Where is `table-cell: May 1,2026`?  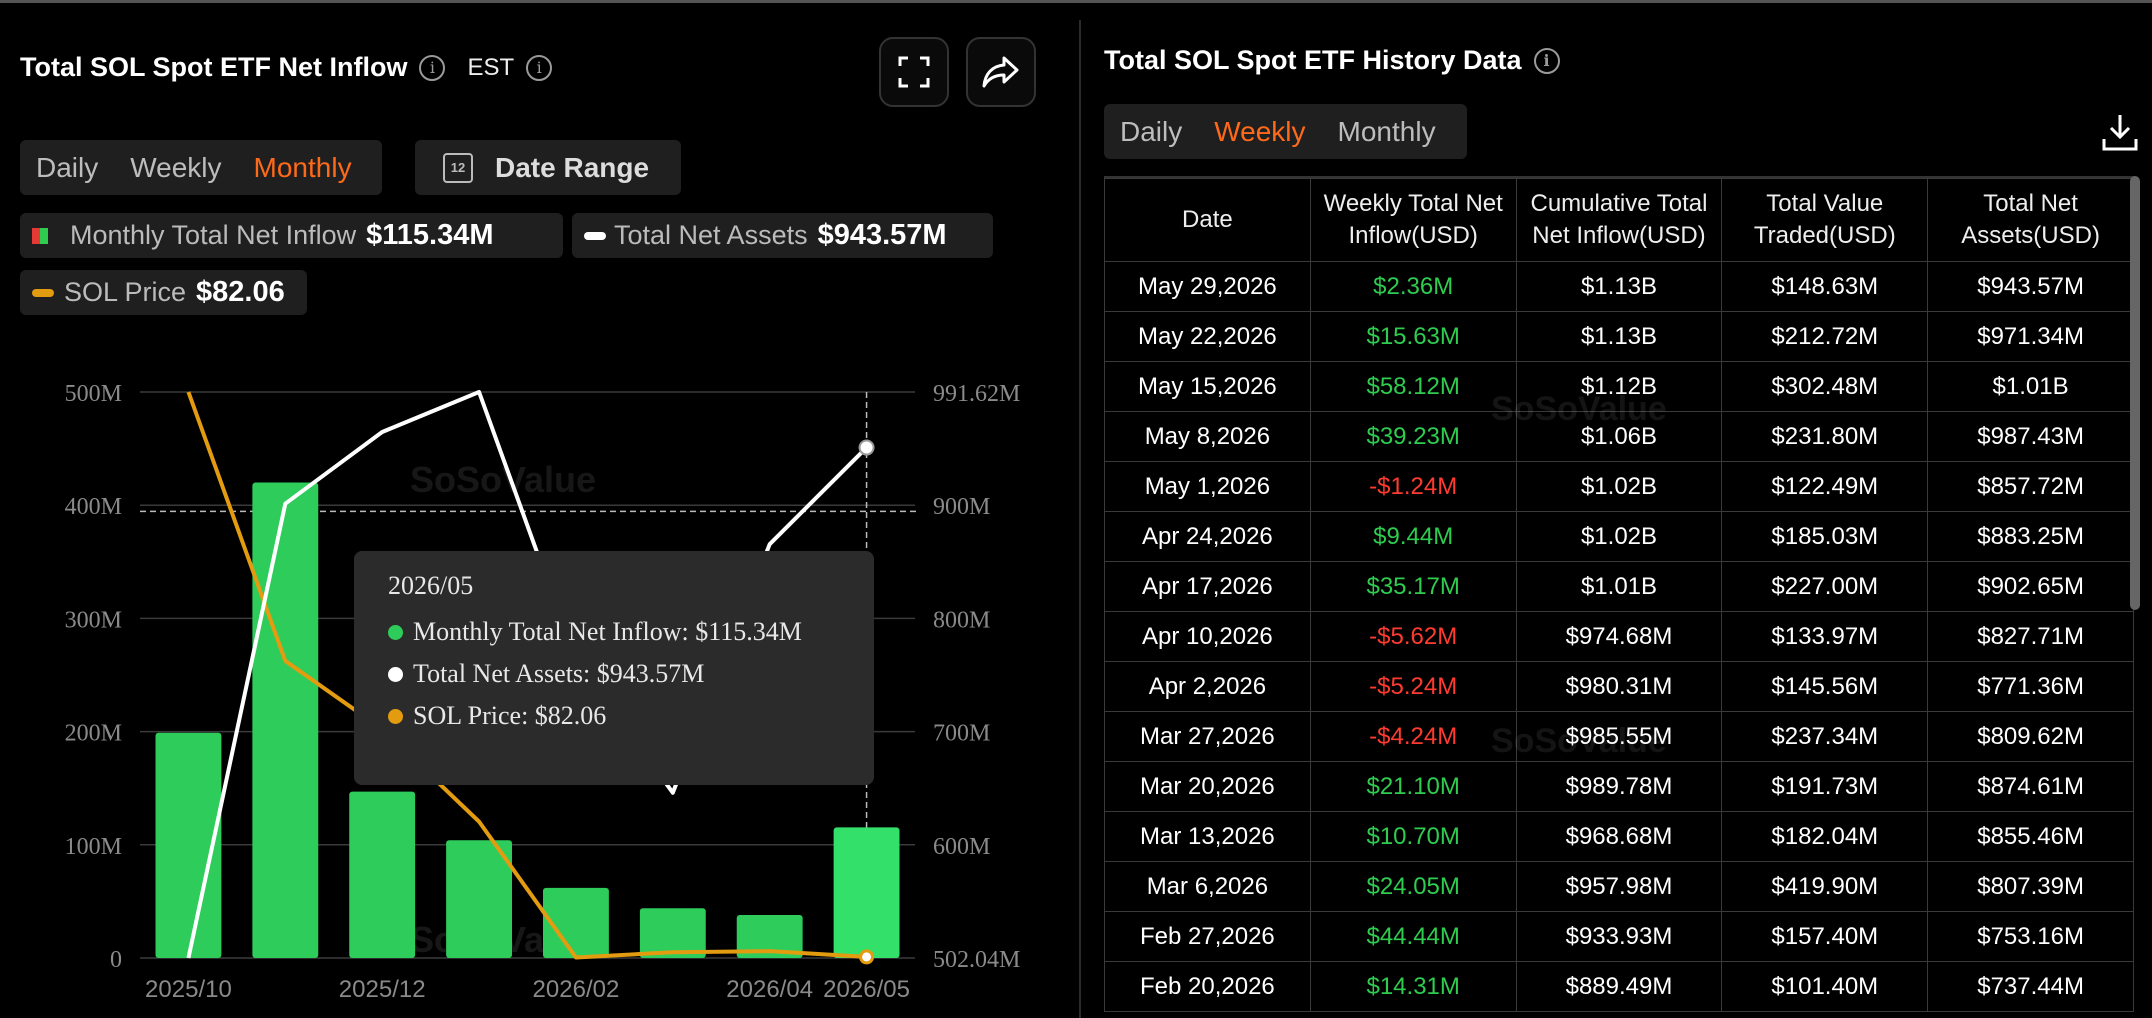 table-cell: May 1,2026 is located at coordinates (1207, 486).